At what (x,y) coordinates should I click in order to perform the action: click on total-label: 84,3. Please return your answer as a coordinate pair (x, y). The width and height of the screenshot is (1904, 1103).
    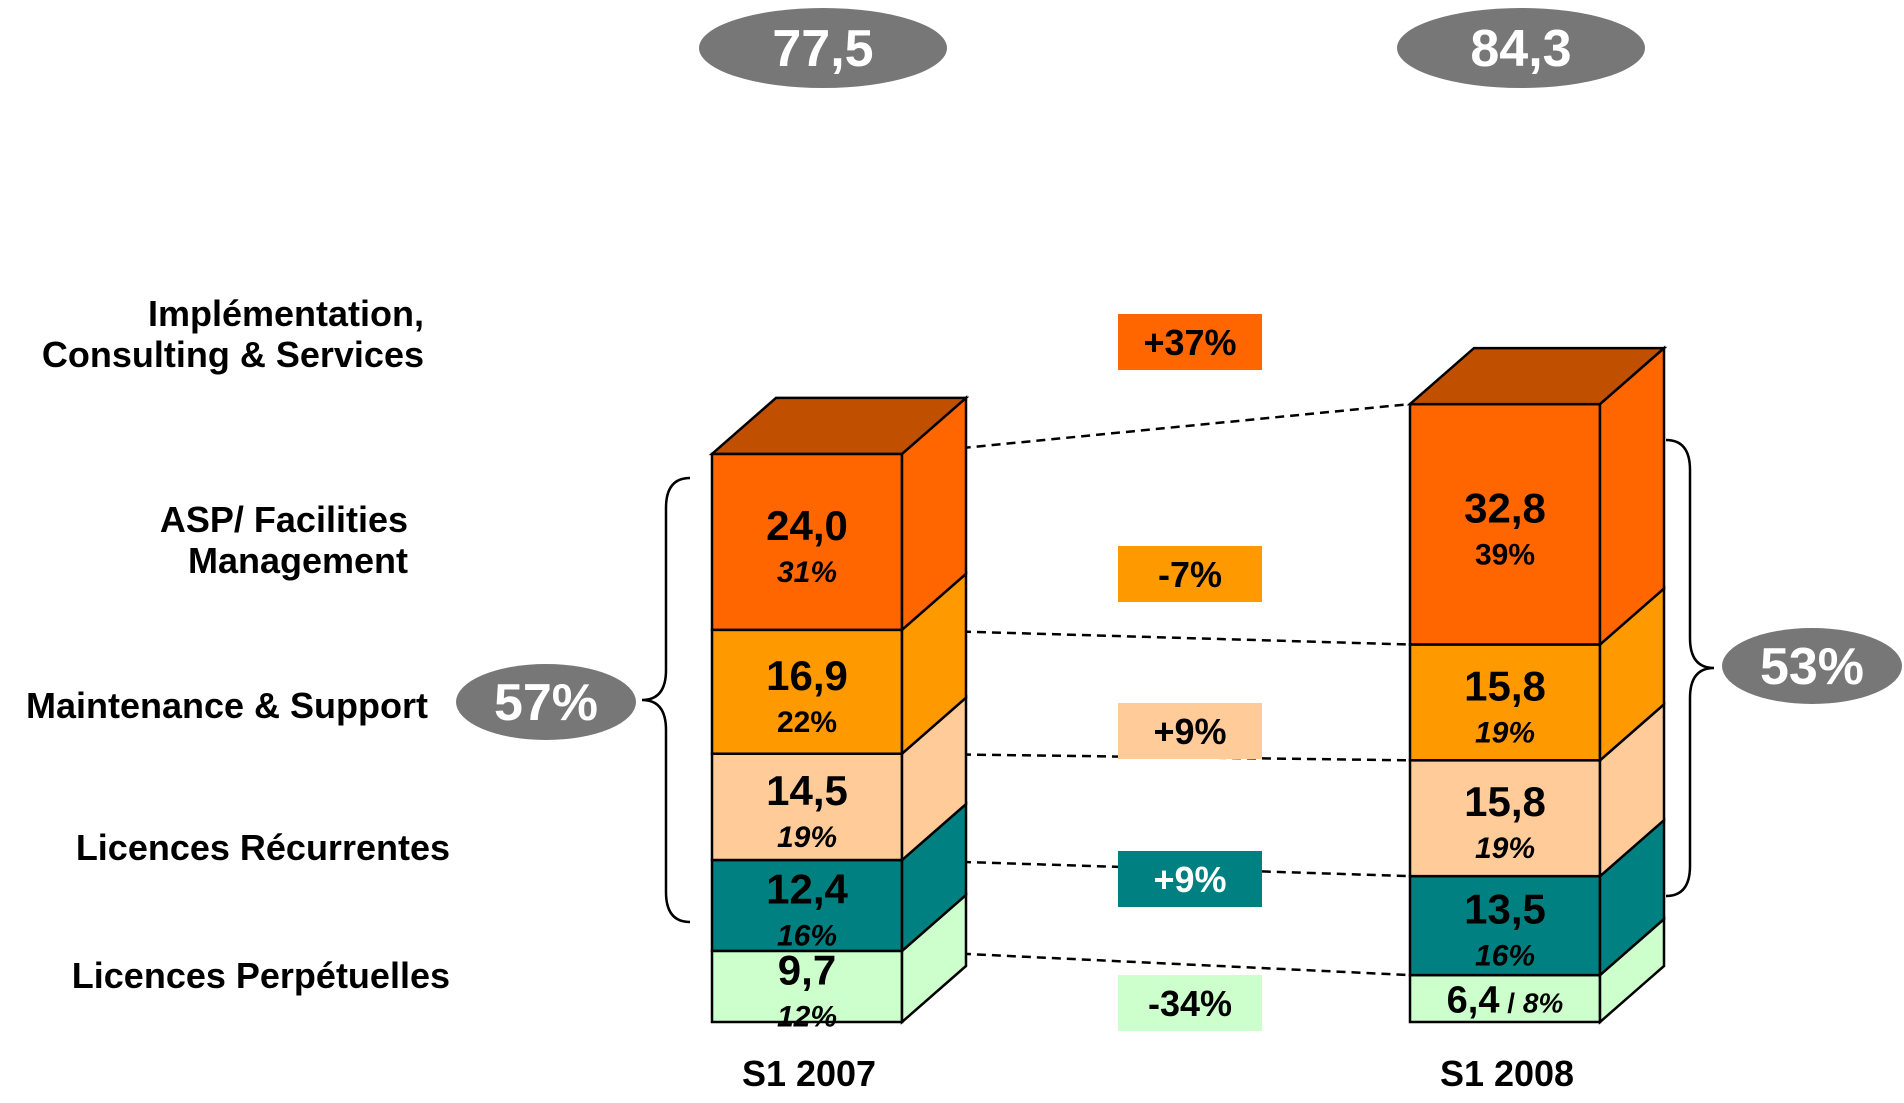
    Looking at the image, I should click on (1520, 49).